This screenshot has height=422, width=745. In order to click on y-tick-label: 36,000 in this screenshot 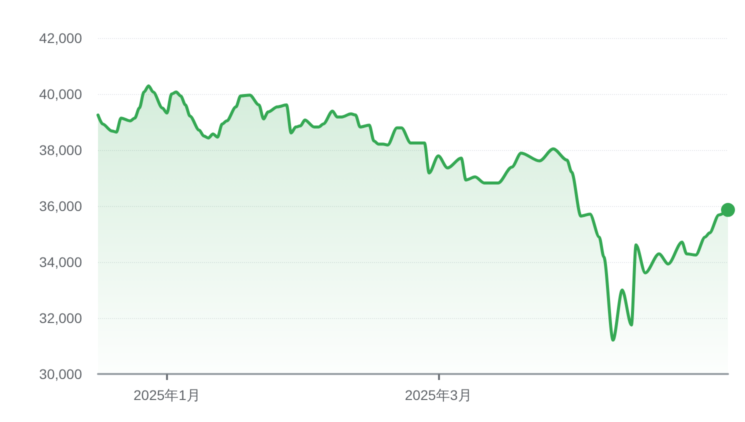, I will do `click(60, 206)`.